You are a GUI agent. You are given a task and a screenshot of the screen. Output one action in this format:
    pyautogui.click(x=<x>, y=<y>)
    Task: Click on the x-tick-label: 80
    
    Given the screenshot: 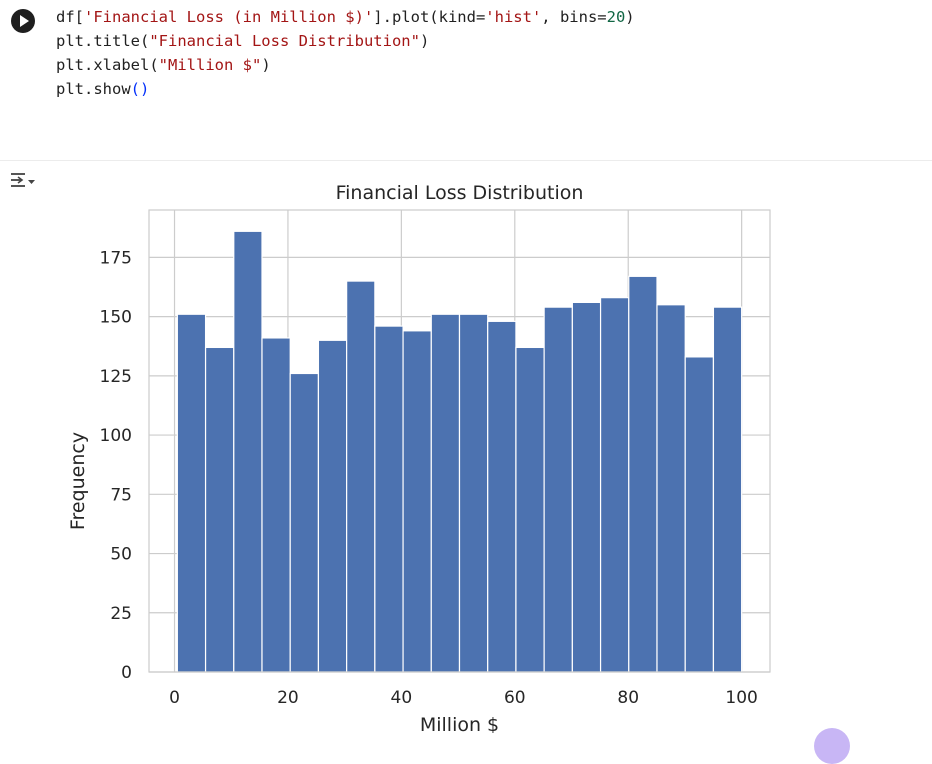 What is the action you would take?
    pyautogui.click(x=628, y=698)
    